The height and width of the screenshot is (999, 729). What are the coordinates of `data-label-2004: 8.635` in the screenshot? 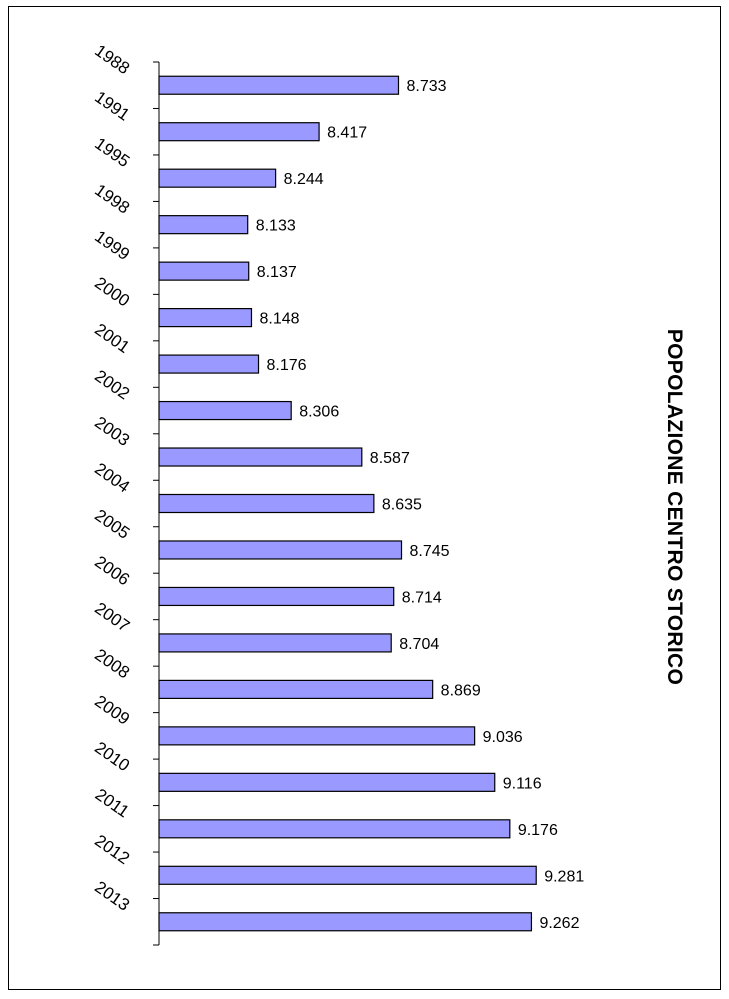 It's located at (402, 505).